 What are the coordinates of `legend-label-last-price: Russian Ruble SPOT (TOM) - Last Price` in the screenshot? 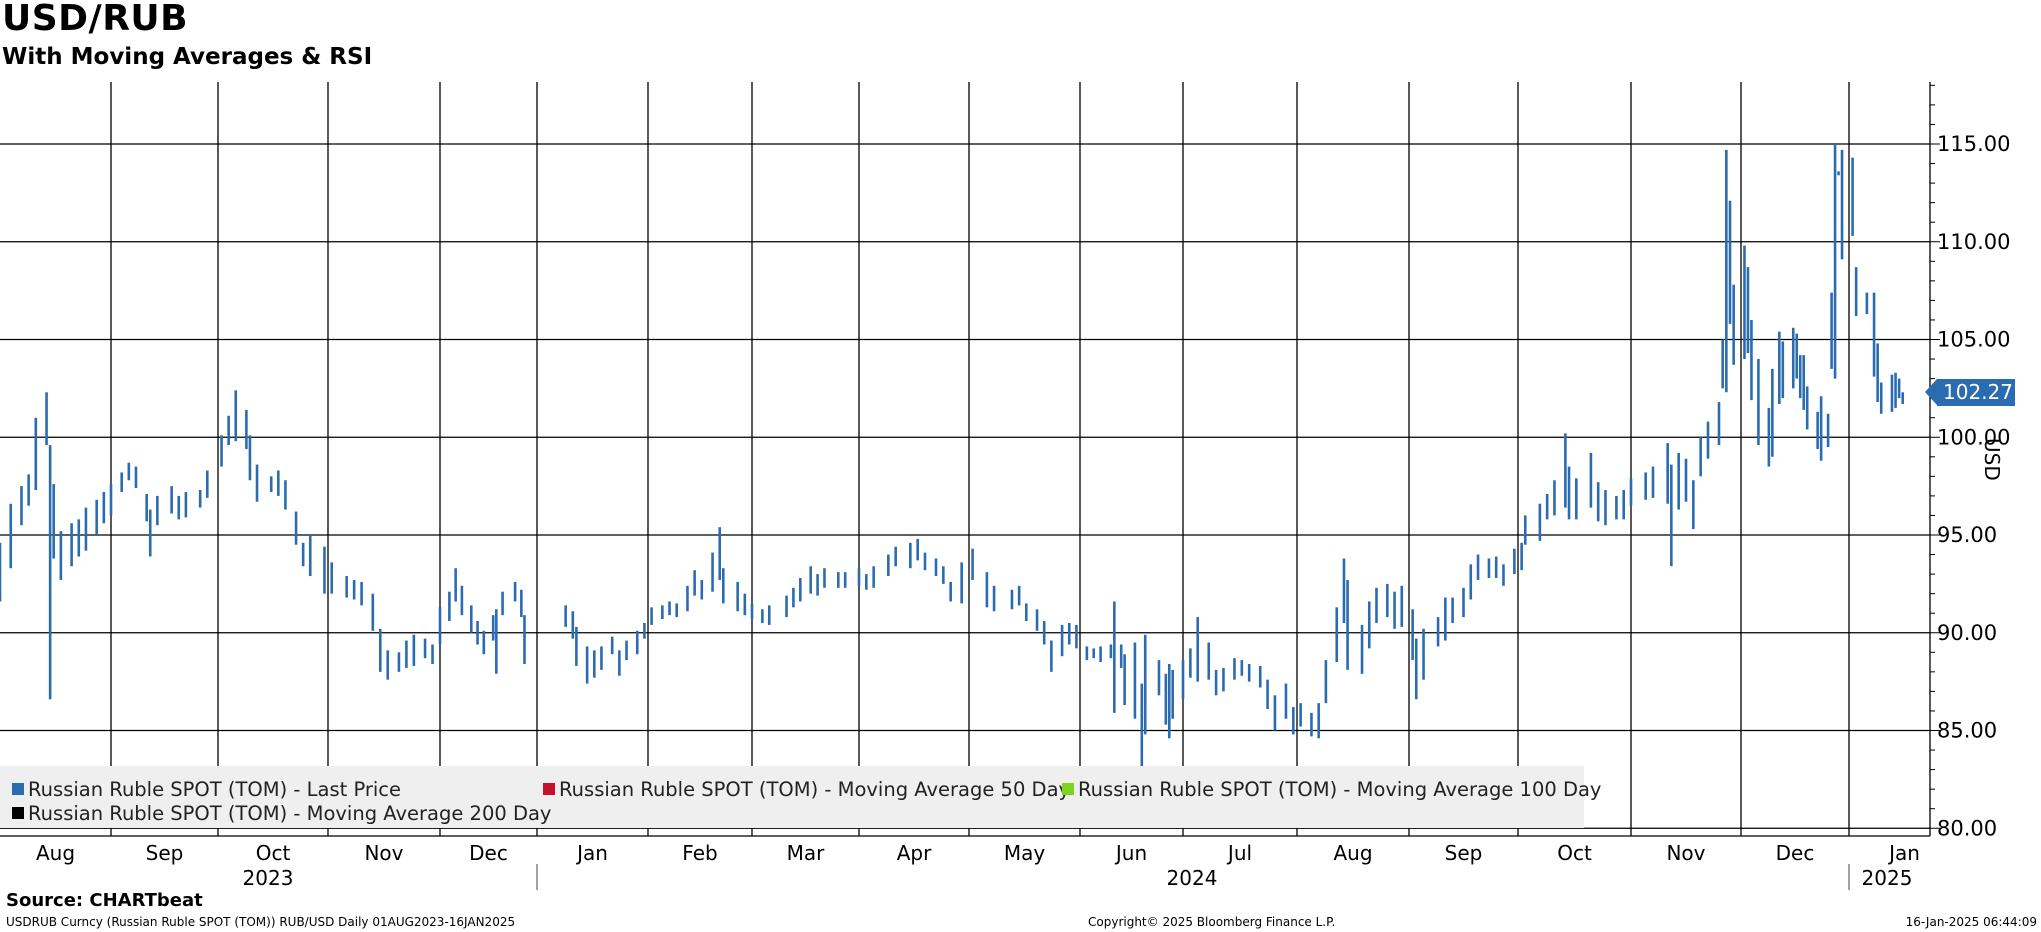 It's located at (215, 789).